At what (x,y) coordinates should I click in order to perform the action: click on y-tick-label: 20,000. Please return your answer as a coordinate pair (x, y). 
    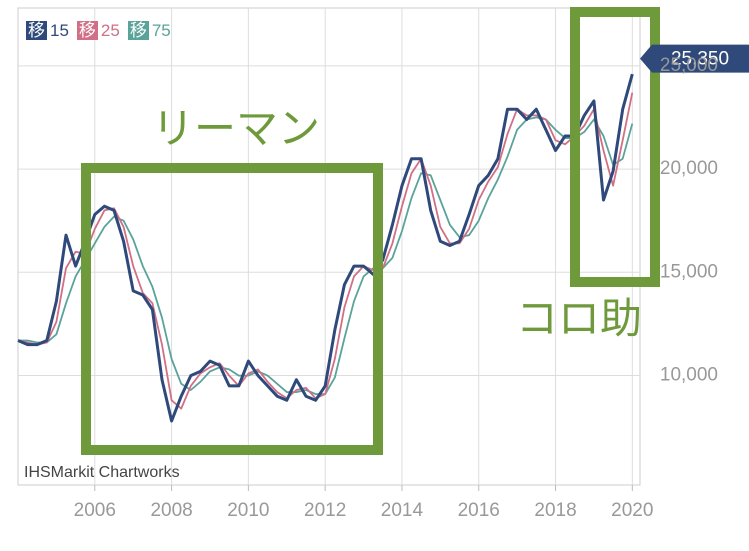
    Looking at the image, I should click on (689, 168).